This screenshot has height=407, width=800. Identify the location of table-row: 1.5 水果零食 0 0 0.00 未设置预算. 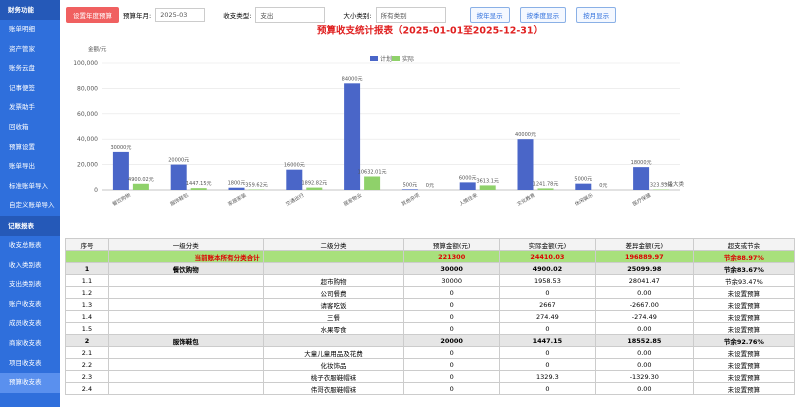
(430, 328).